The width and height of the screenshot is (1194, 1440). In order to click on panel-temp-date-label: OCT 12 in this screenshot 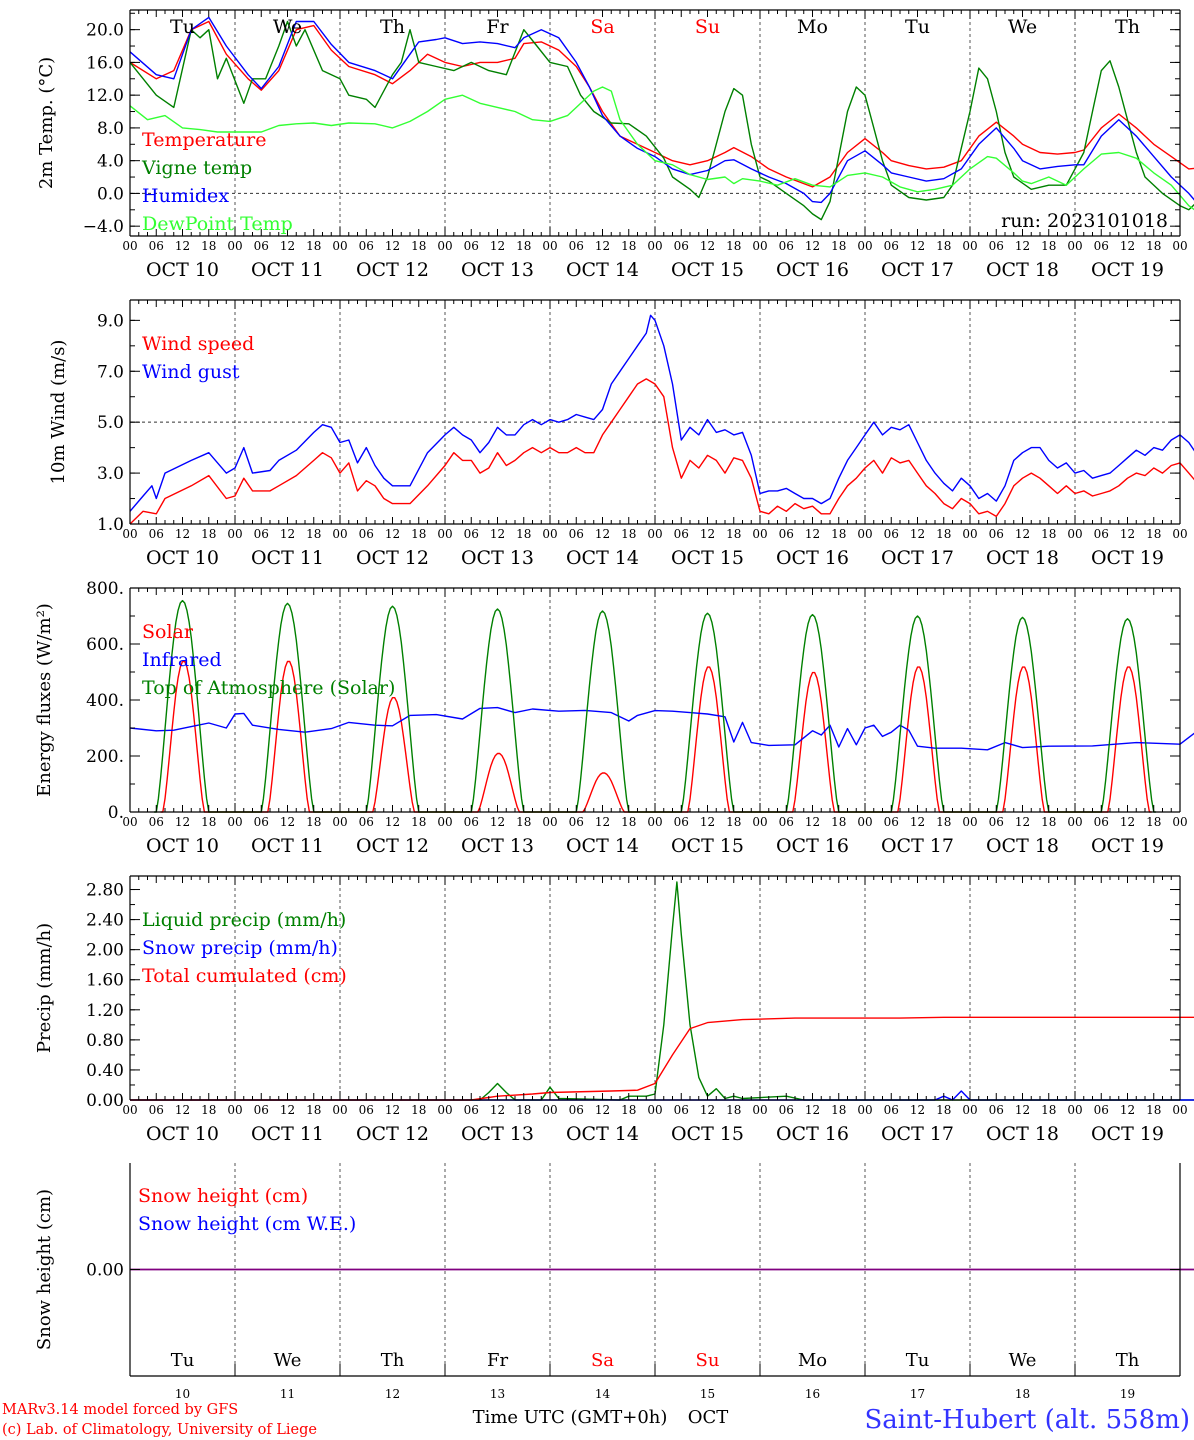, I will do `click(392, 270)`.